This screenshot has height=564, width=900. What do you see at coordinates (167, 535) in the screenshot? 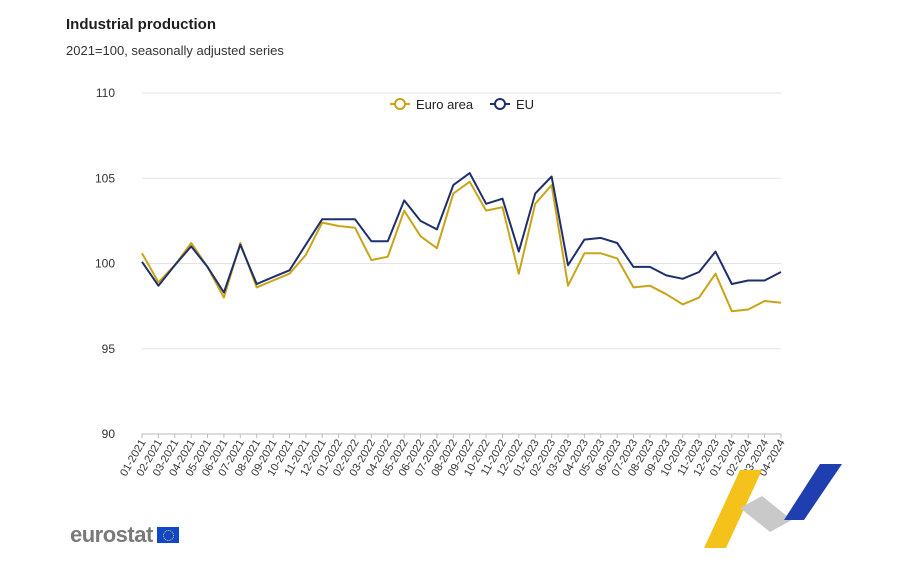
I see `eu-flag-icon` at bounding box center [167, 535].